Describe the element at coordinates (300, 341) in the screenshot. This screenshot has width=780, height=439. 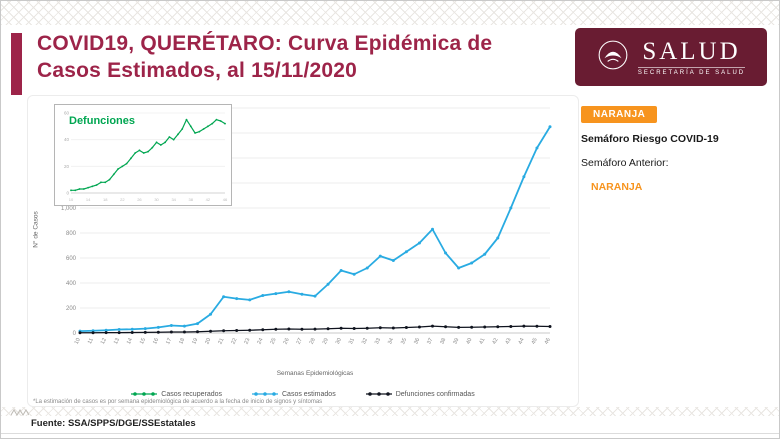
I see `svg-text: 27` at that location.